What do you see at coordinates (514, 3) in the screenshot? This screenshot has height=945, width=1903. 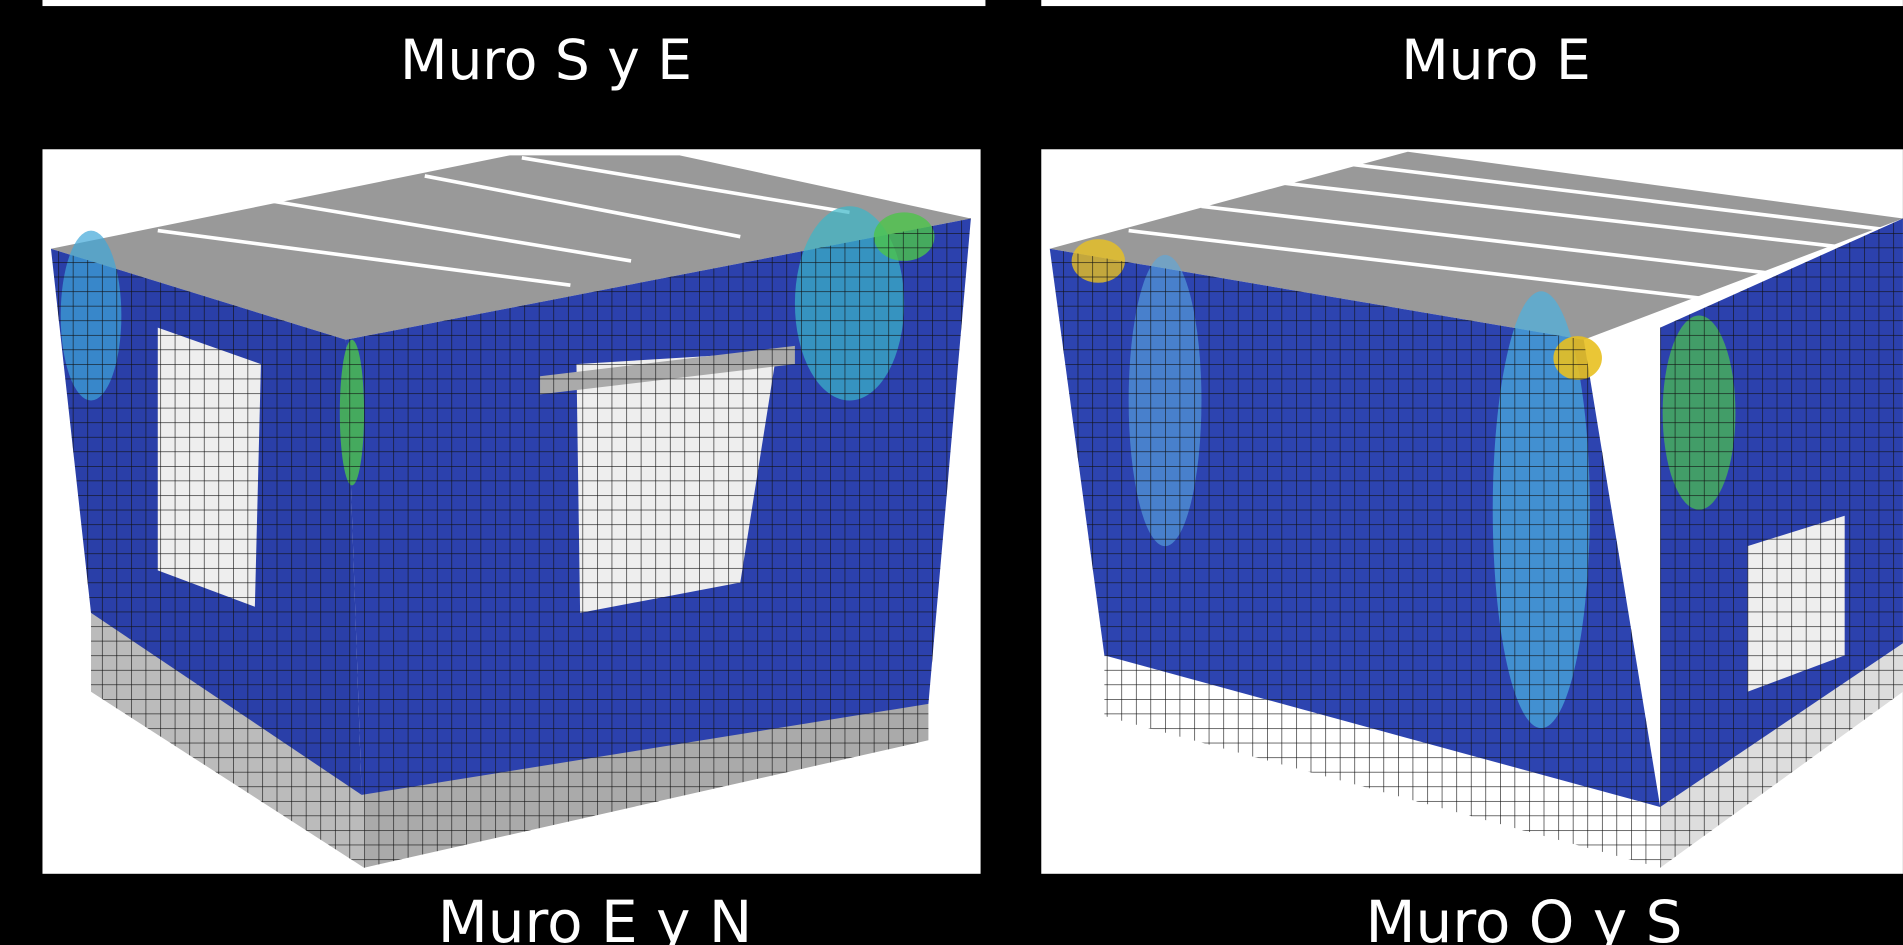 I see `top-left-panel` at bounding box center [514, 3].